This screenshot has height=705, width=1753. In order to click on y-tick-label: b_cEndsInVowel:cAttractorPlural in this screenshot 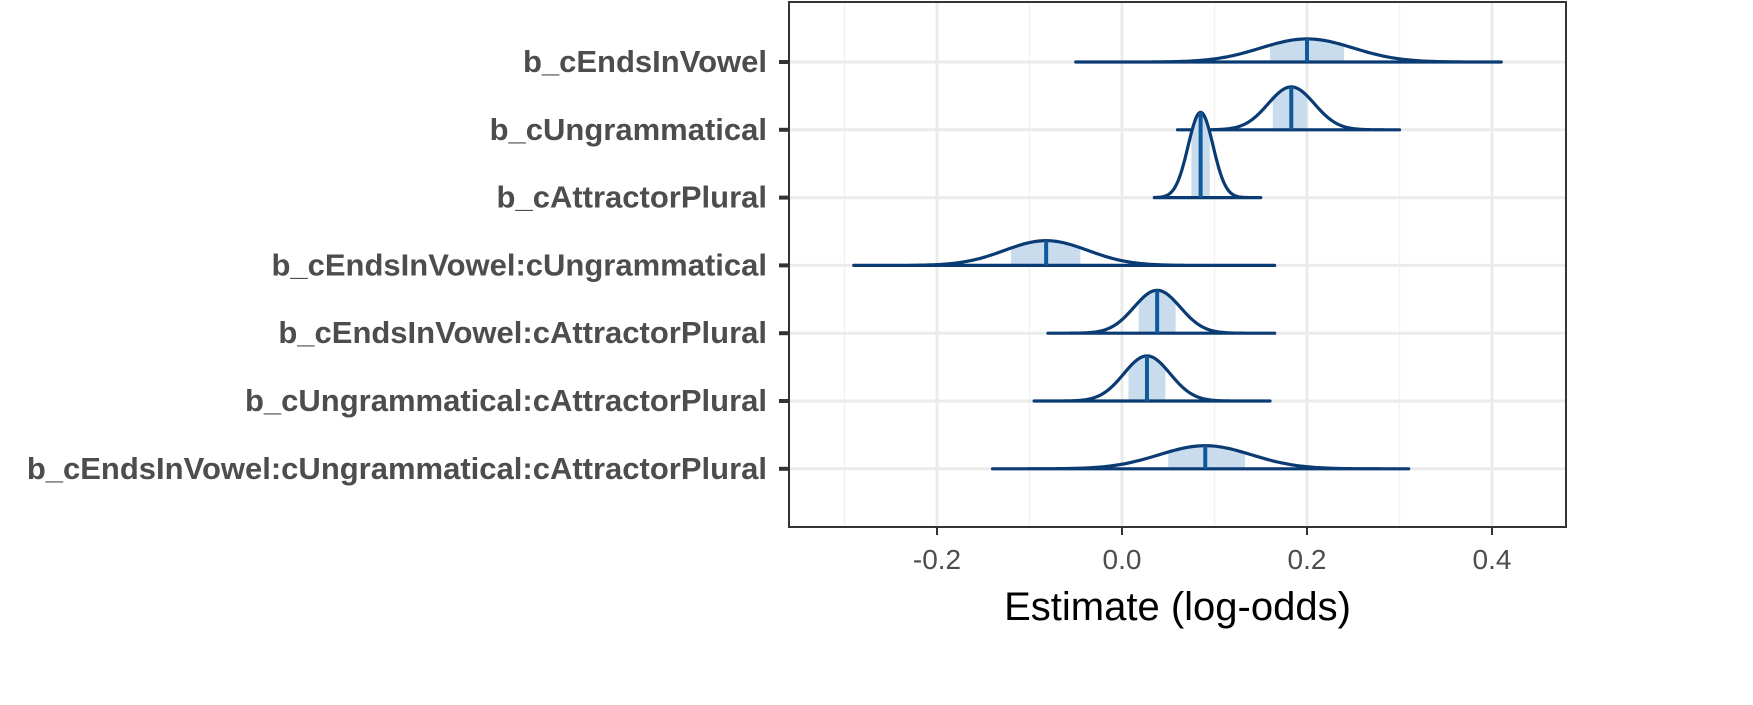, I will do `click(522, 332)`.